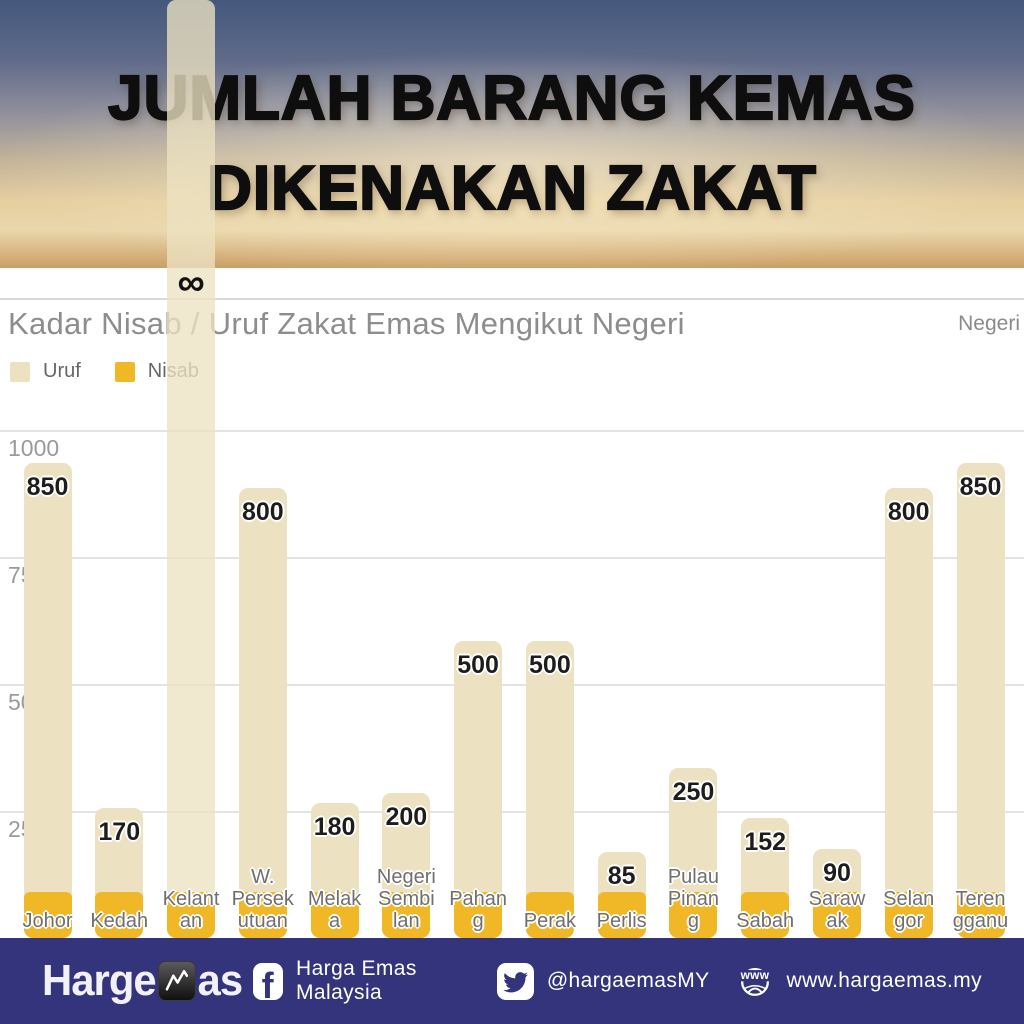 The height and width of the screenshot is (1024, 1024). I want to click on y-tick-label: 1000, so click(34, 448).